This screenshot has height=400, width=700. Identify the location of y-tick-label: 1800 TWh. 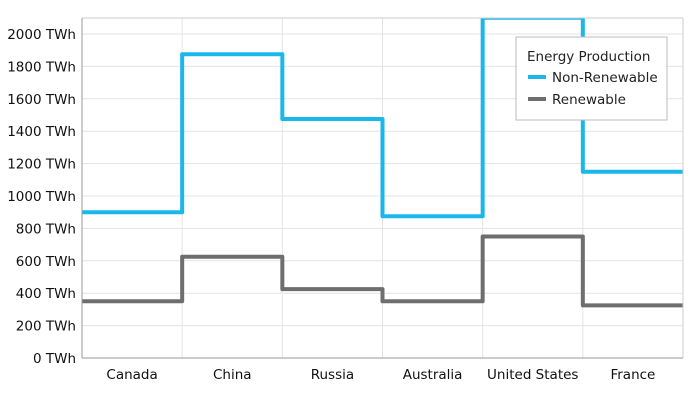
(41, 67).